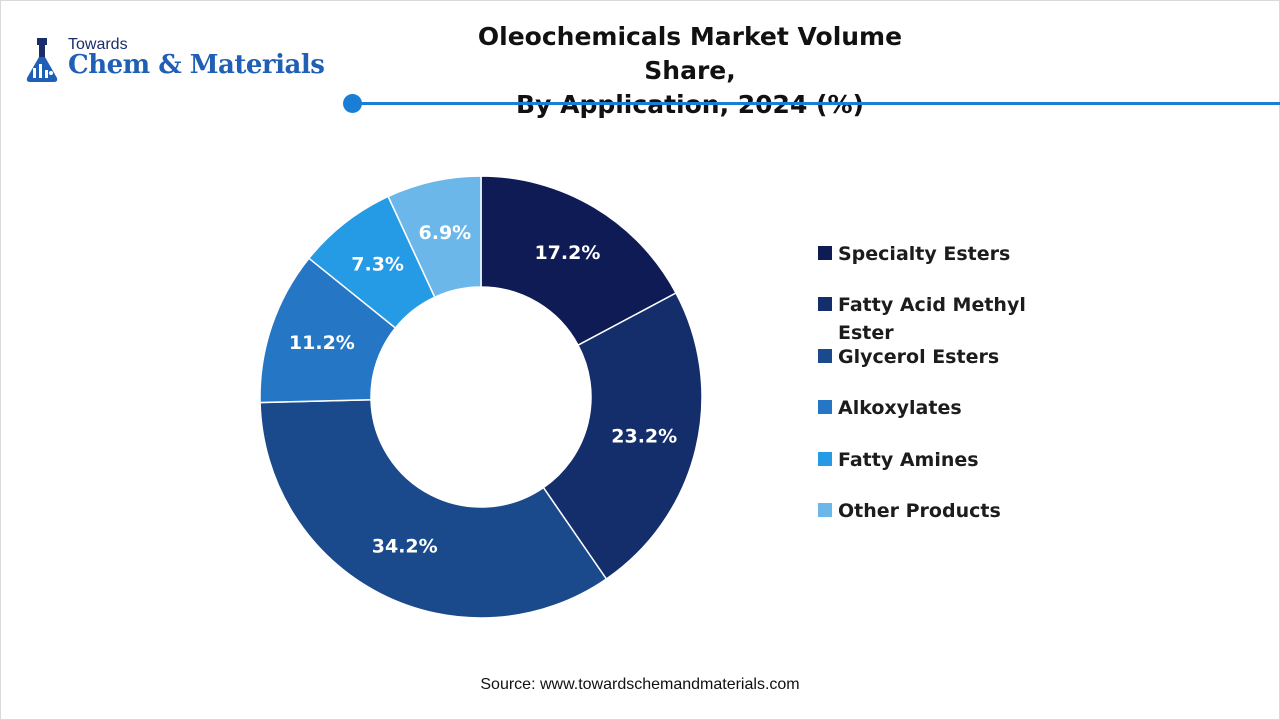 This screenshot has height=720, width=1280. Describe the element at coordinates (900, 408) in the screenshot. I see `legend-label-3: Alkoxylates` at that location.